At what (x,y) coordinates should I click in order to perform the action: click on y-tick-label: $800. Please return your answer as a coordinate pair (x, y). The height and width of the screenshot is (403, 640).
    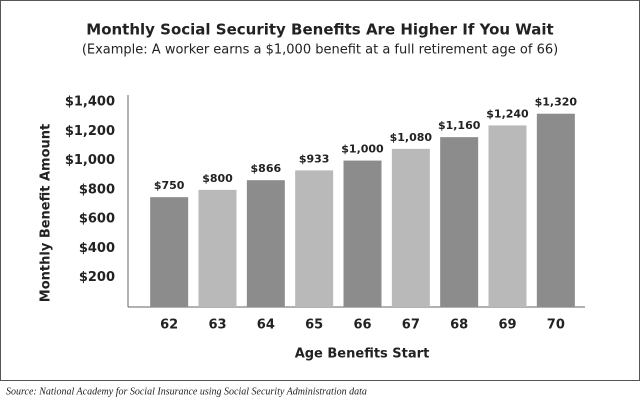
    Looking at the image, I should click on (97, 189).